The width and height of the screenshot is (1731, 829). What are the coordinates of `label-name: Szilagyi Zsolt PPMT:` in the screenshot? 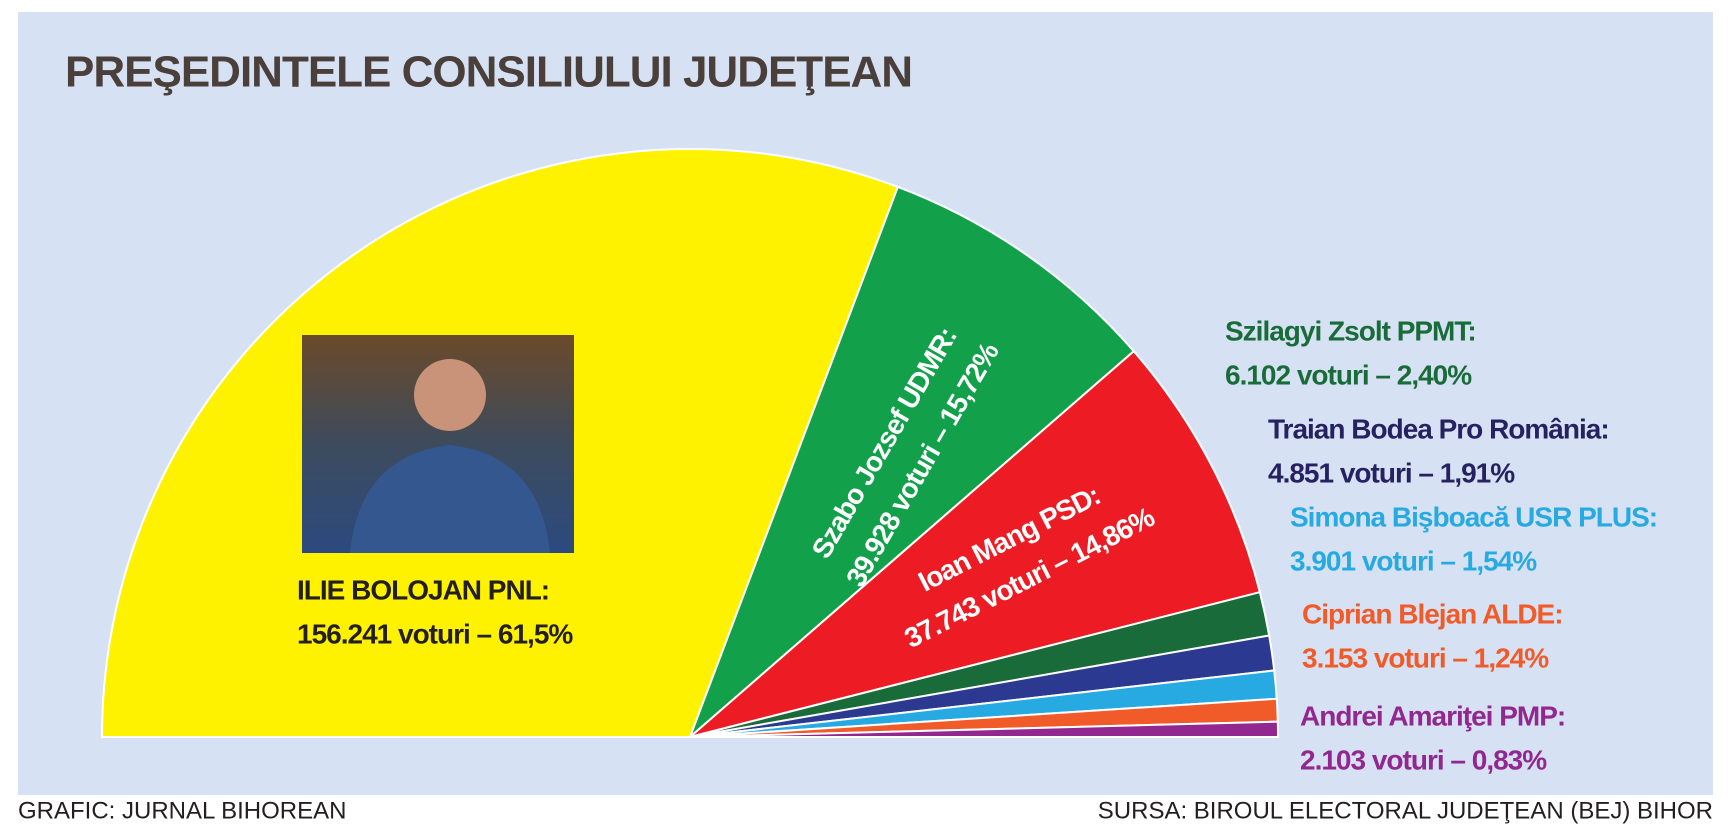 It's located at (1350, 330).